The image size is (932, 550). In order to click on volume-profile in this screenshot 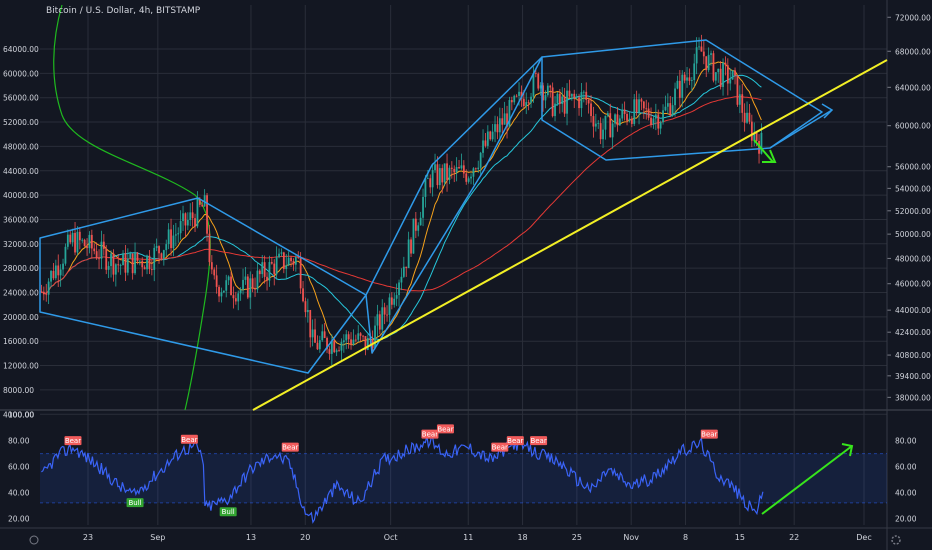, I will do `click(132, 207)`.